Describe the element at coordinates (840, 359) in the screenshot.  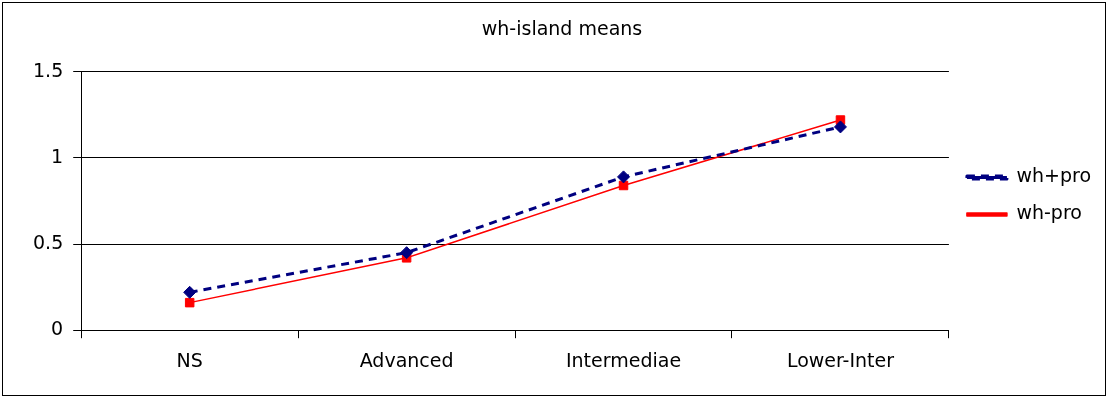
I see `x-tick-label: Lower-Inter` at that location.